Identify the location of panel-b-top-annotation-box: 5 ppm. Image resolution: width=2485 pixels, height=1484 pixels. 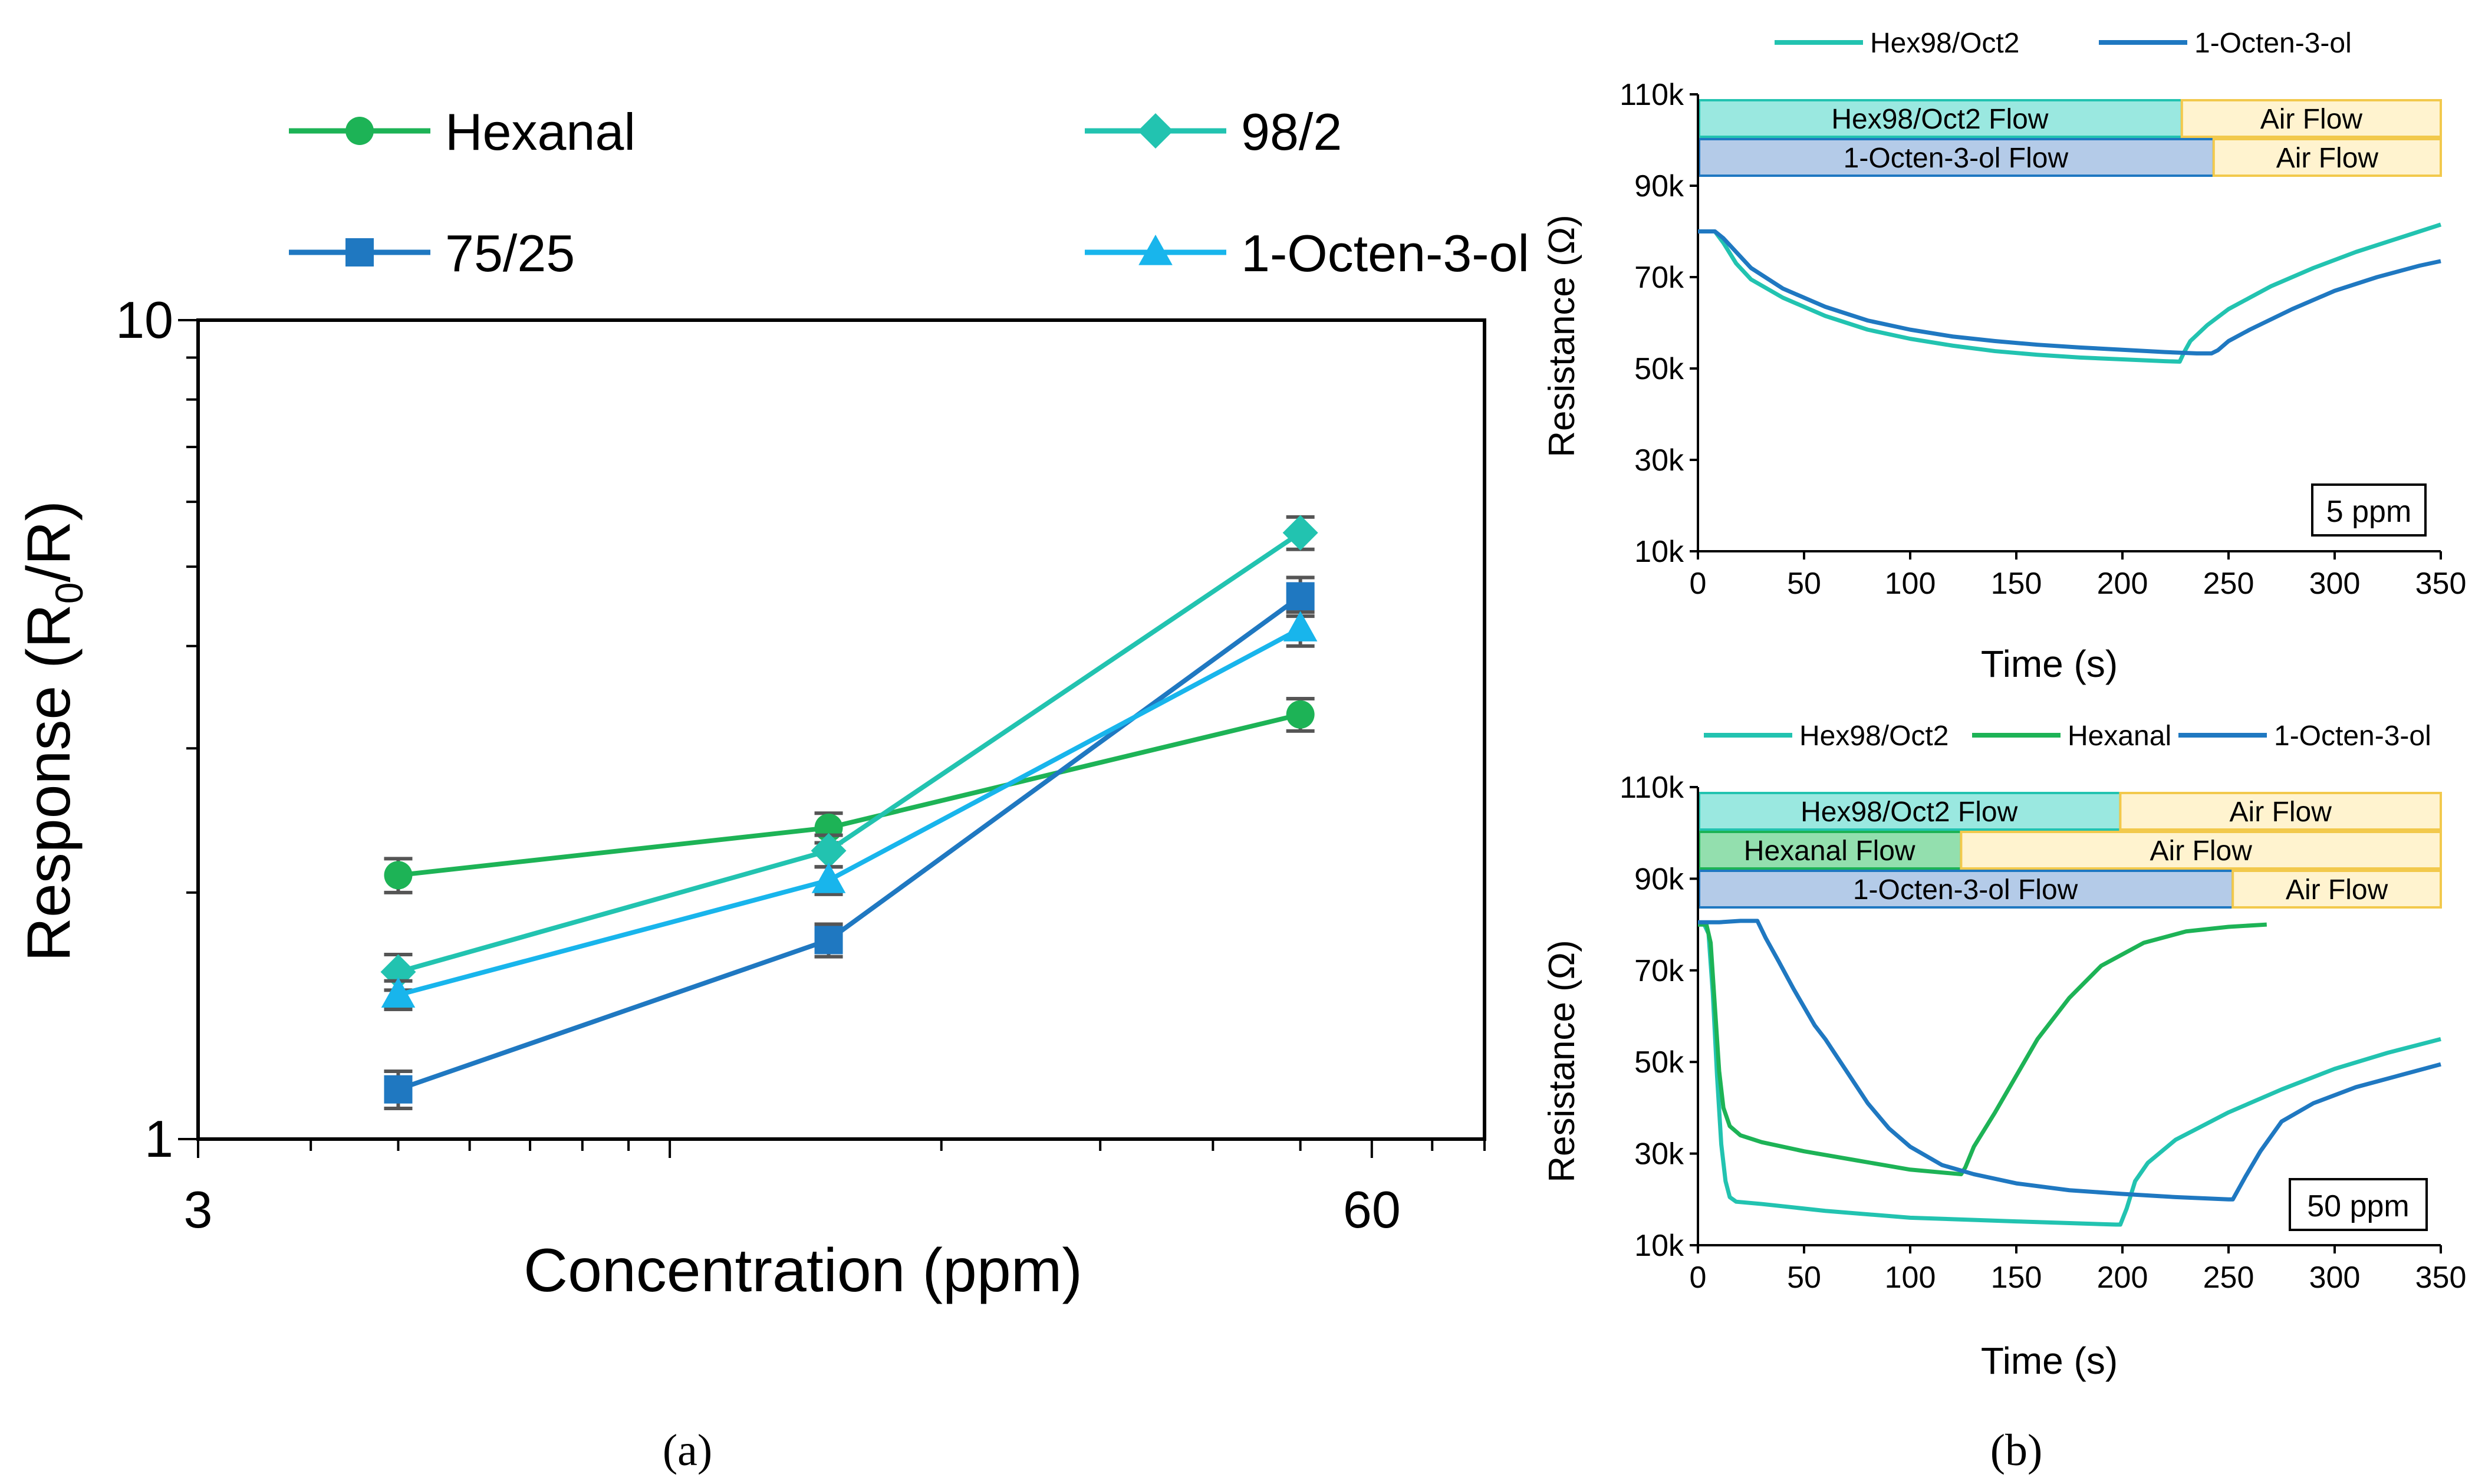
(2369, 510).